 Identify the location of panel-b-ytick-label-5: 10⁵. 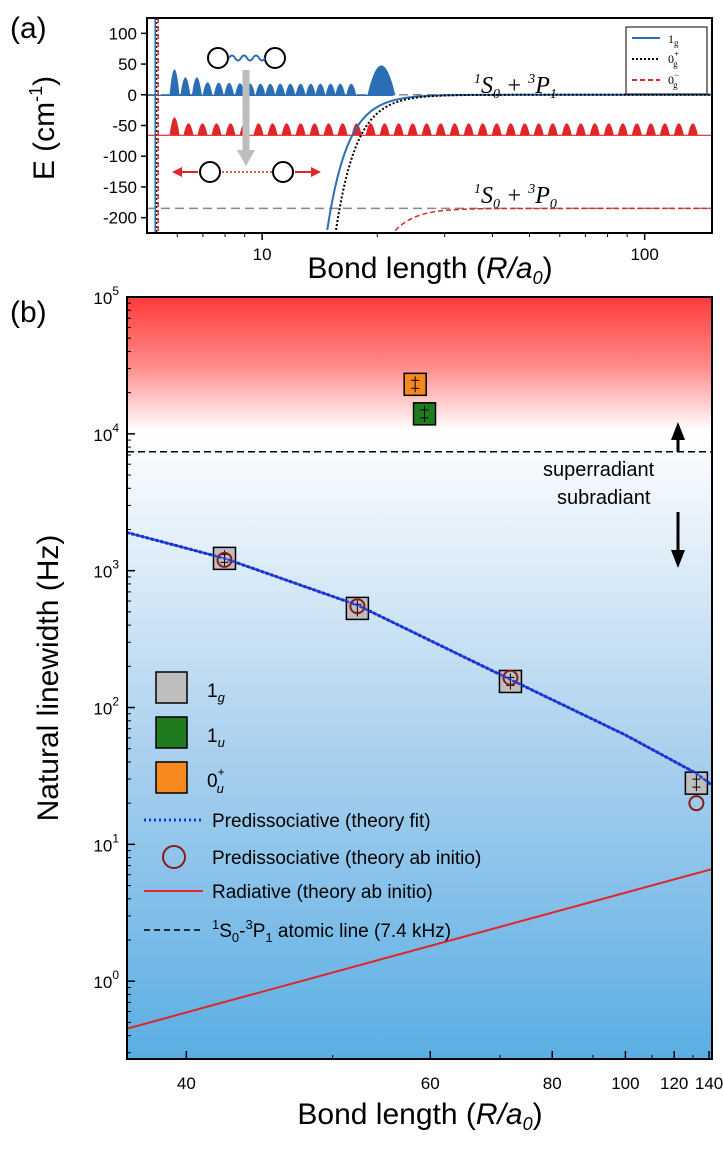
(106, 296).